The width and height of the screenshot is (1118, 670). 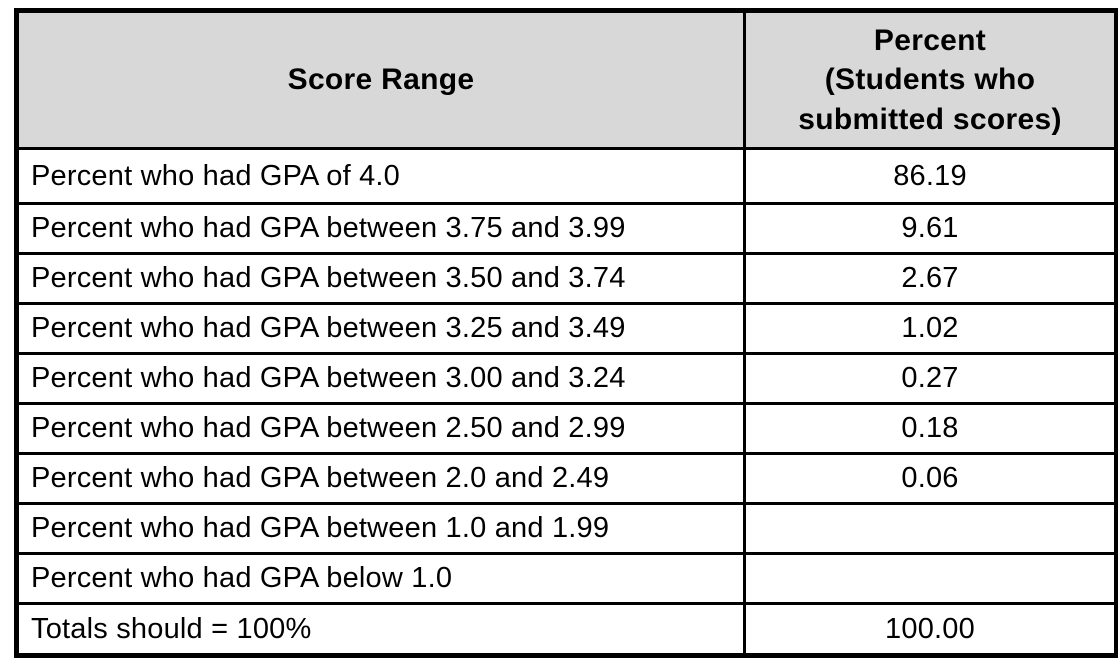 I want to click on percent-header-line-3: submitted scores), so click(x=930, y=119).